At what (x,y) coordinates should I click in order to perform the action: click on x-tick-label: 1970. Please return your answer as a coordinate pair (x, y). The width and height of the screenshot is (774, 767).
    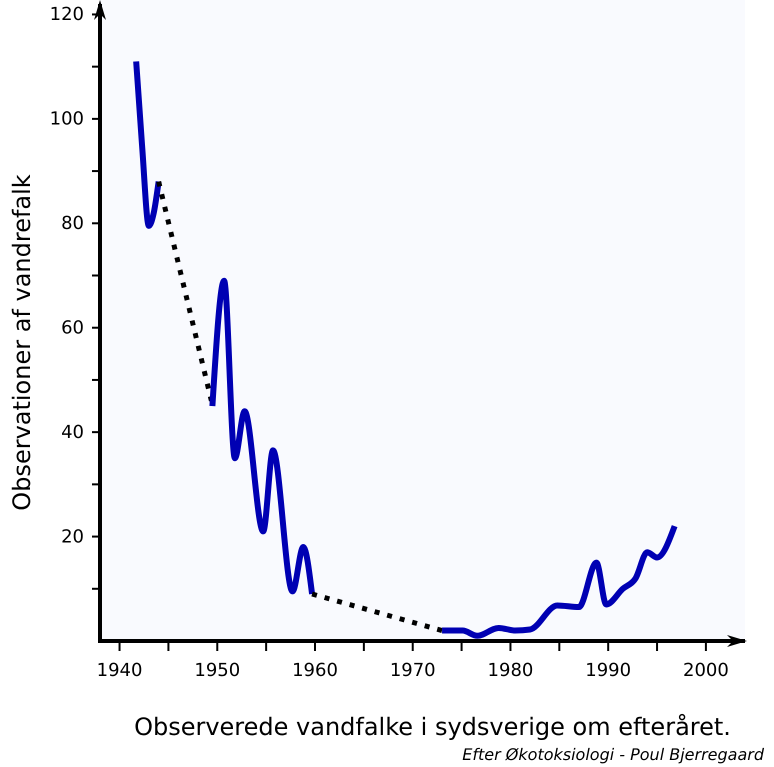
    Looking at the image, I should click on (413, 670).